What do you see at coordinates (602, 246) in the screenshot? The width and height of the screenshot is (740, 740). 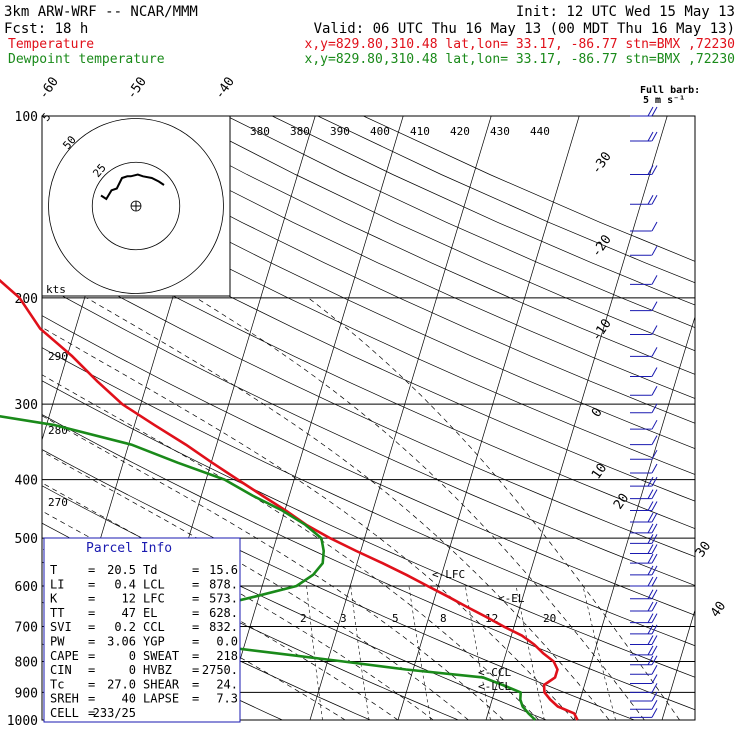 I see `temperature-tick-label: -20` at bounding box center [602, 246].